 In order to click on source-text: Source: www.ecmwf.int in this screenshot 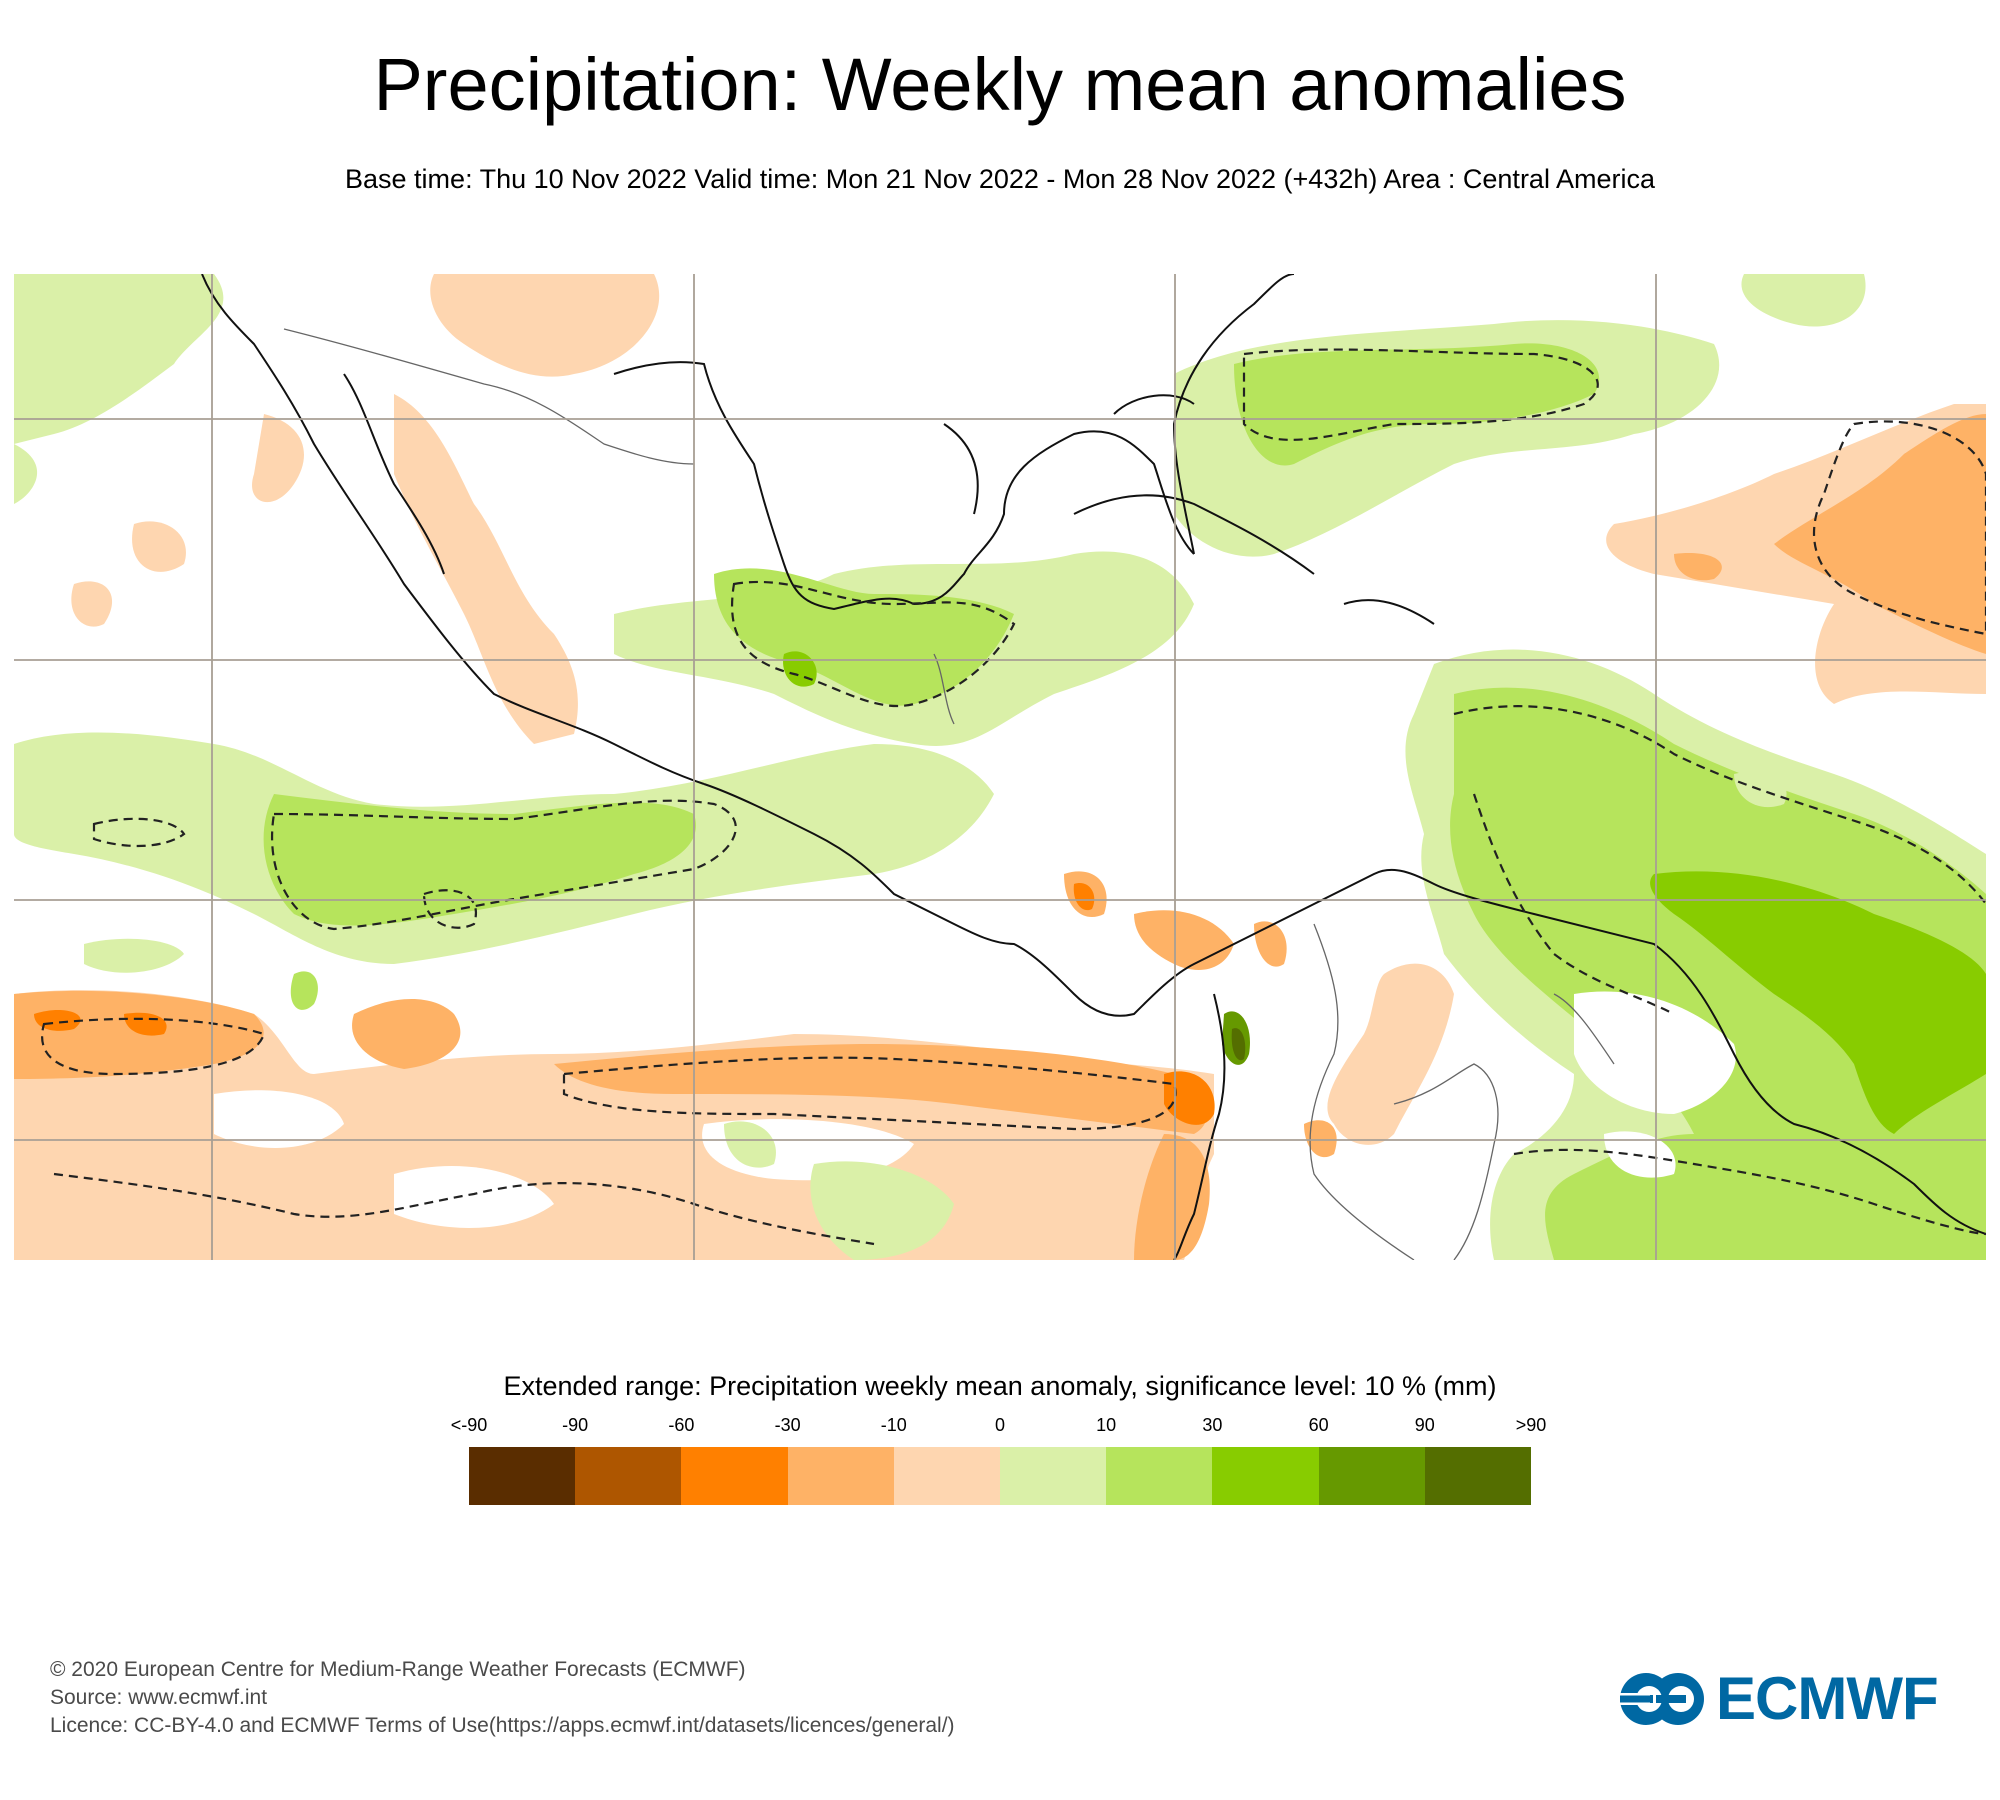, I will do `click(159, 1697)`.